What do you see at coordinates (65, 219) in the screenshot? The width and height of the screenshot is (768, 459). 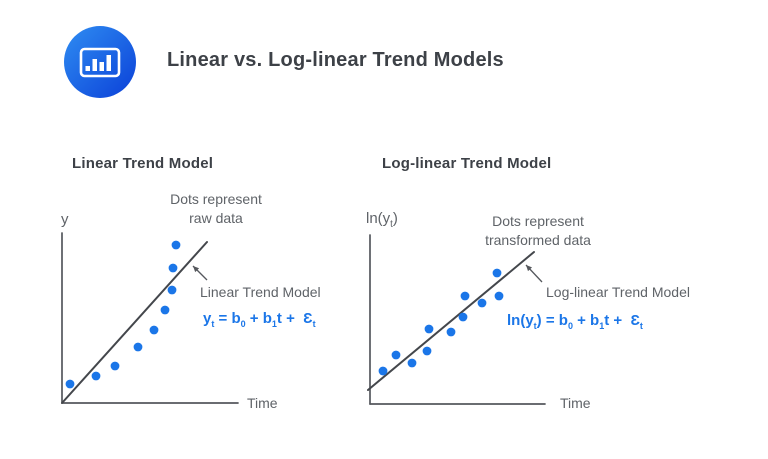 I see `linear-y-axis-label: y` at bounding box center [65, 219].